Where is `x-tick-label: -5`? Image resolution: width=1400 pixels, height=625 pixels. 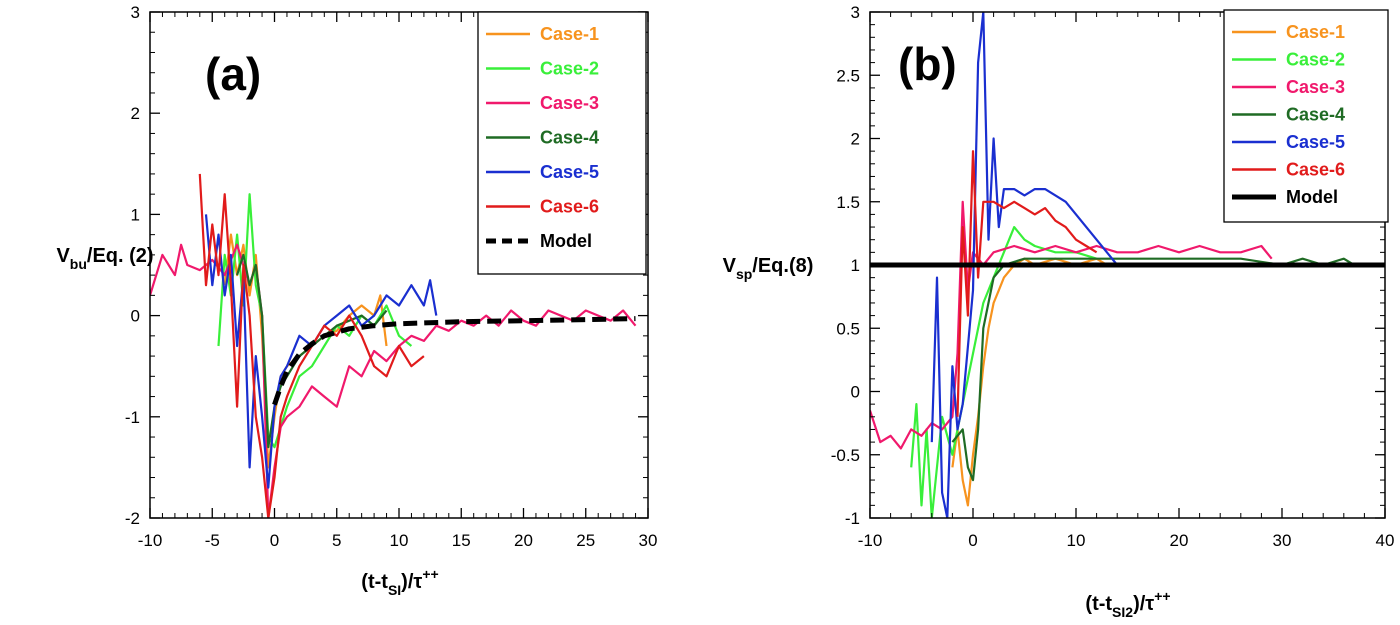 x-tick-label: -5 is located at coordinates (212, 540).